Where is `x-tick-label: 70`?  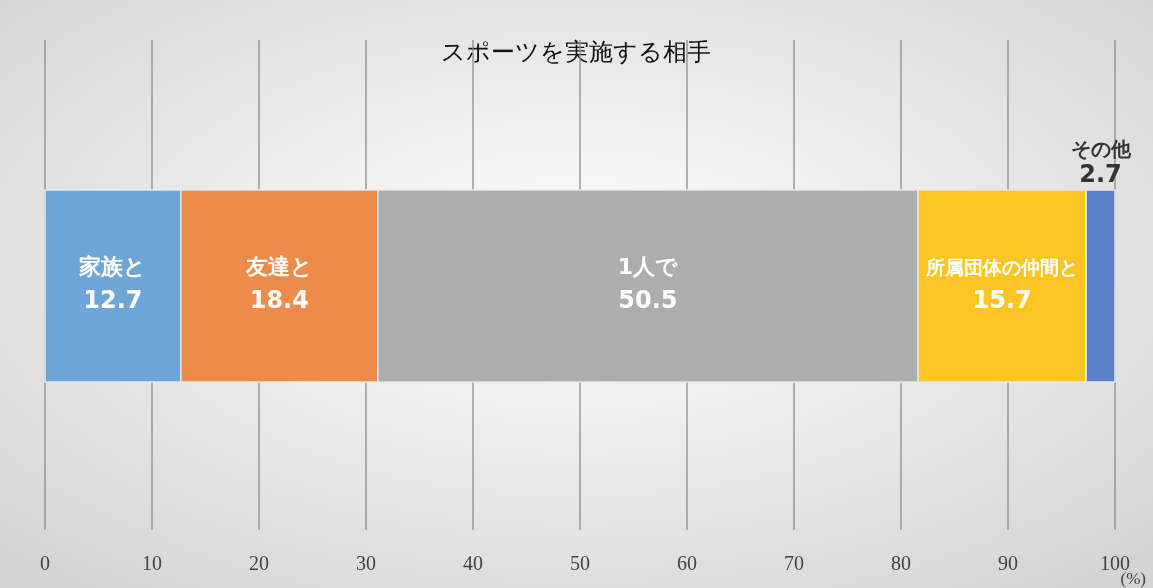
x-tick-label: 70 is located at coordinates (794, 563).